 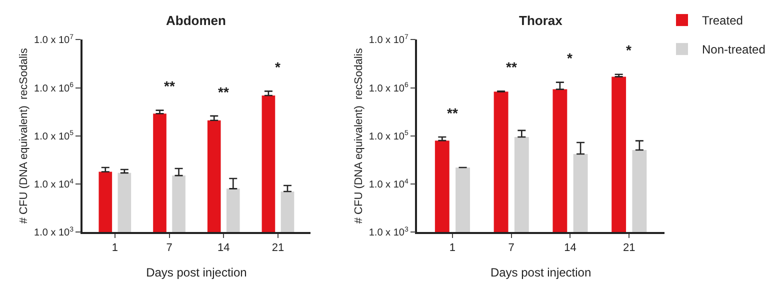 What do you see at coordinates (734, 49) in the screenshot?
I see `legend-label: Non-treated` at bounding box center [734, 49].